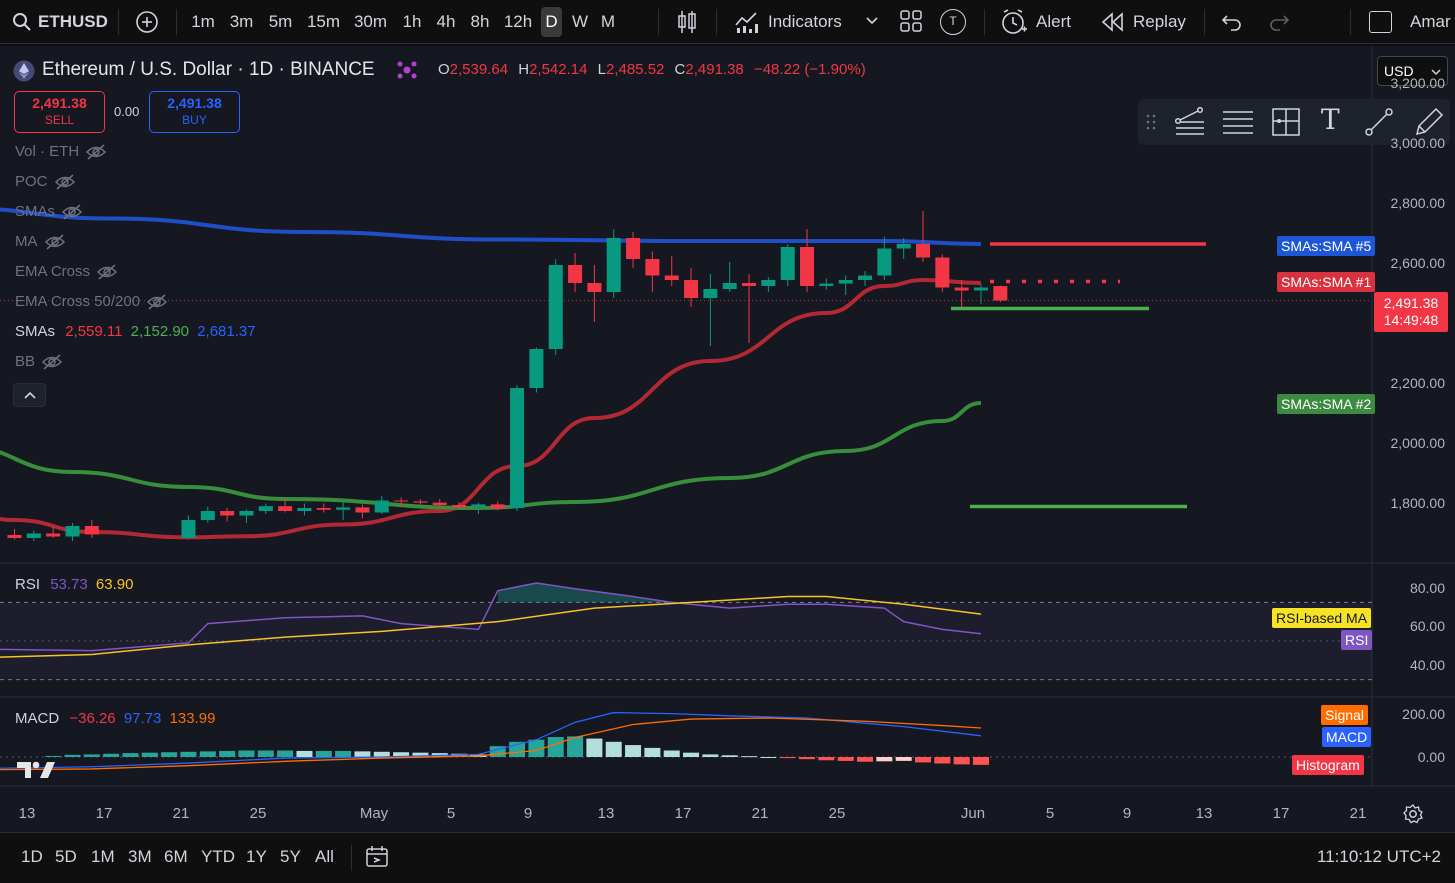  What do you see at coordinates (953, 22) in the screenshot?
I see `template-badge: T` at bounding box center [953, 22].